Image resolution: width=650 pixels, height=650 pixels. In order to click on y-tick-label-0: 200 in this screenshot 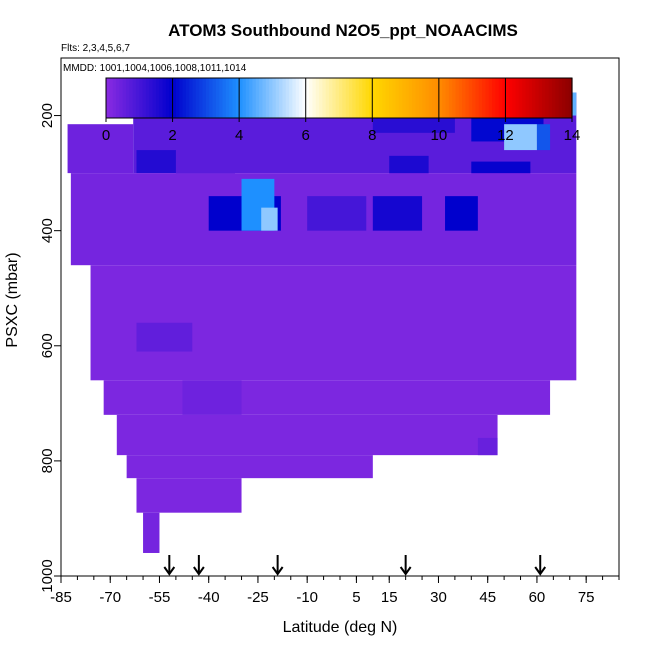, I will do `click(47, 115)`.